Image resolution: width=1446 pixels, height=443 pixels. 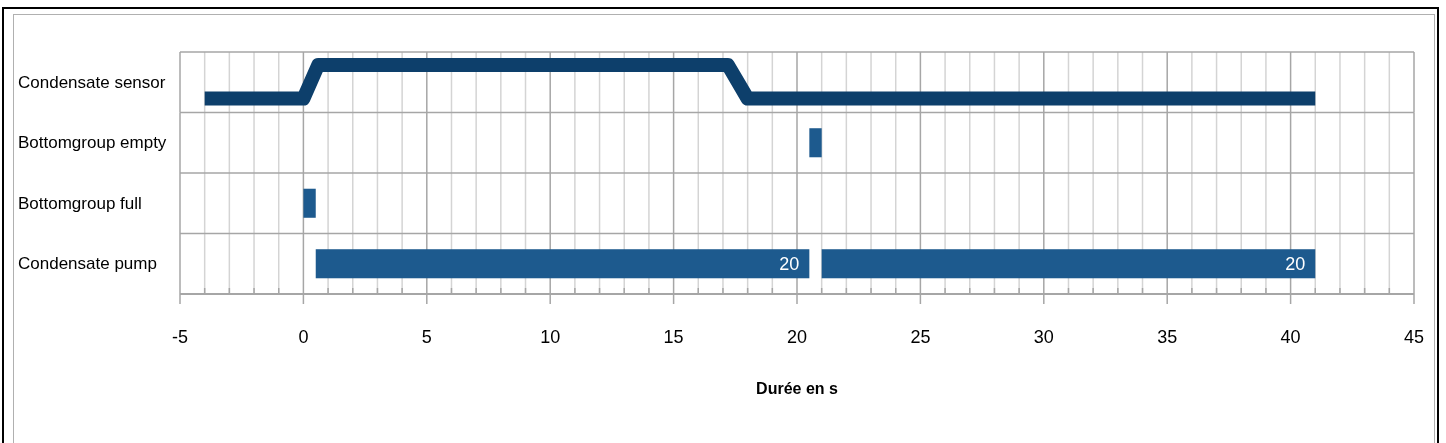 What do you see at coordinates (92, 82) in the screenshot?
I see `y-axis-title: Condensate sensor` at bounding box center [92, 82].